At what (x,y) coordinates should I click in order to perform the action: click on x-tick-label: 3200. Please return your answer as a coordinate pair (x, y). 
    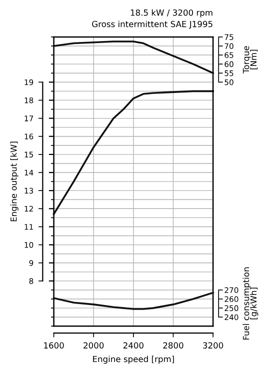
    Looking at the image, I should click on (213, 345).